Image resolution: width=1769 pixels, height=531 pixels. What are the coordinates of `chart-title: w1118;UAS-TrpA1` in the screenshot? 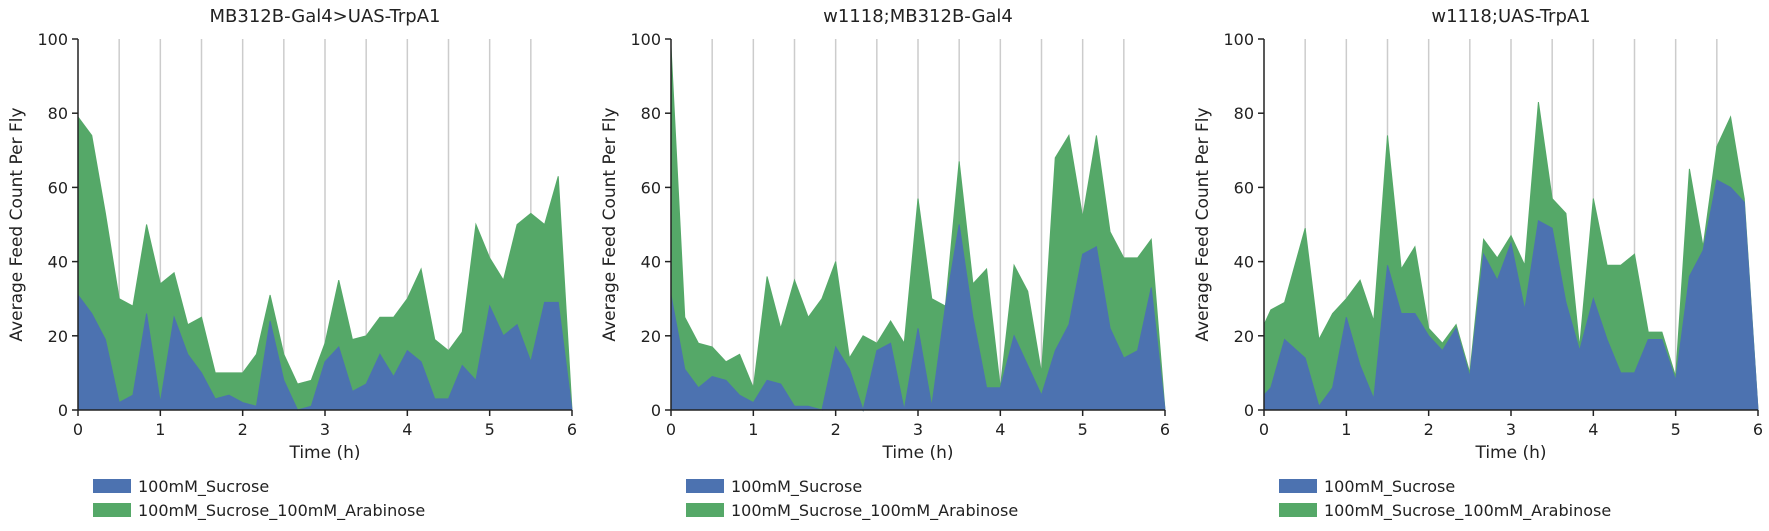 It's located at (1510, 16).